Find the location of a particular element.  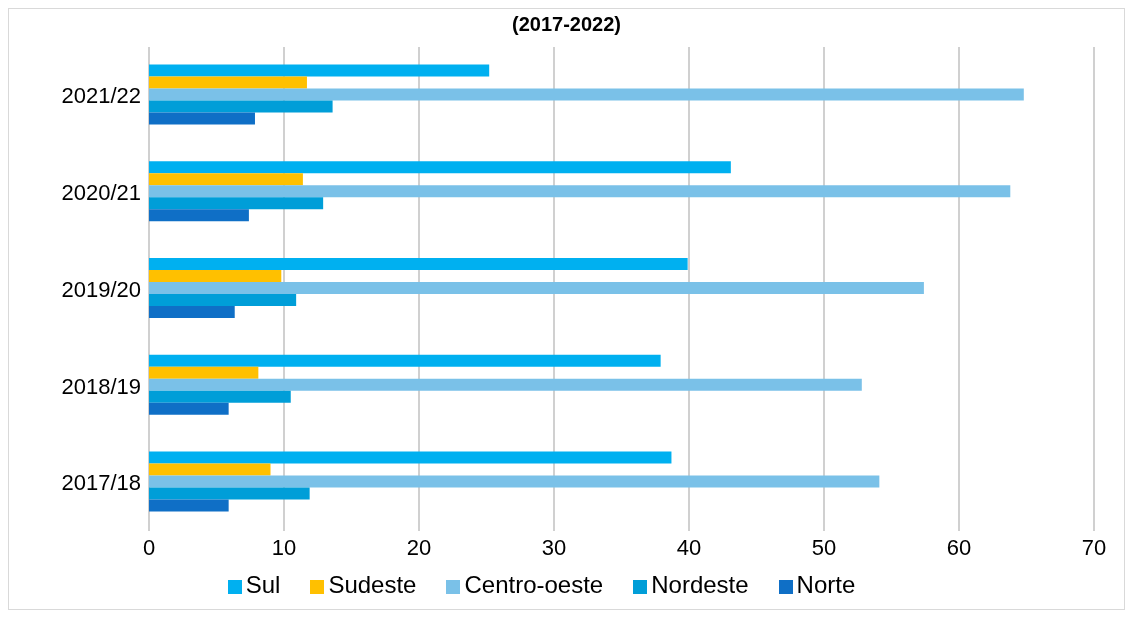

y-tick-label: 2020/21 is located at coordinates (101, 193).